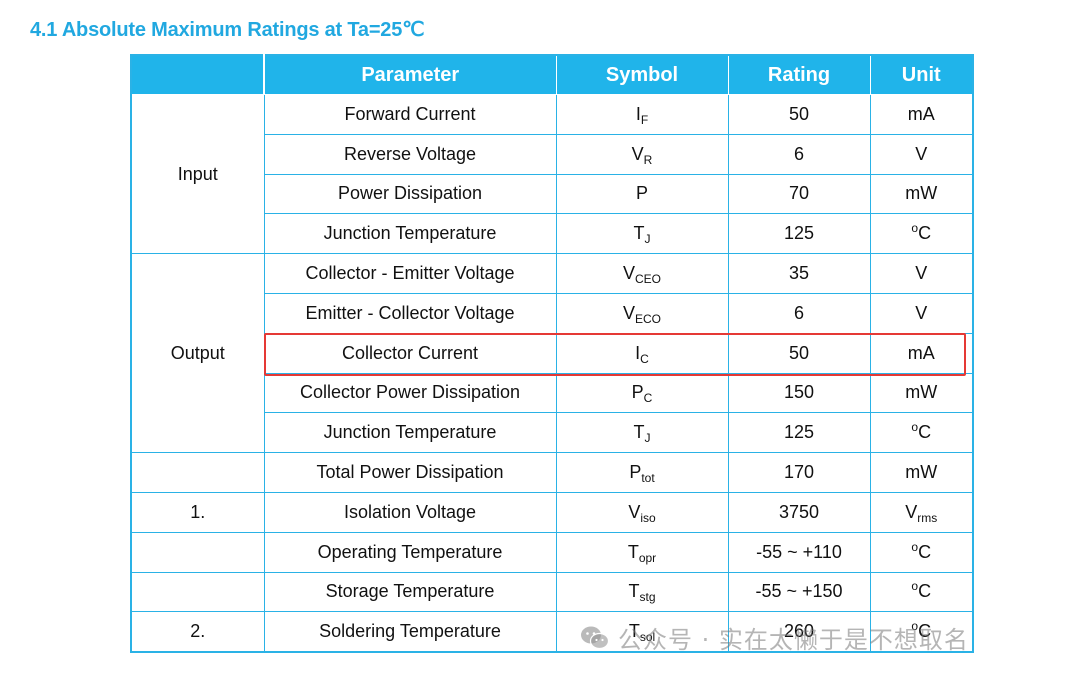 The height and width of the screenshot is (680, 1080). I want to click on symbol-cell: VR, so click(642, 154).